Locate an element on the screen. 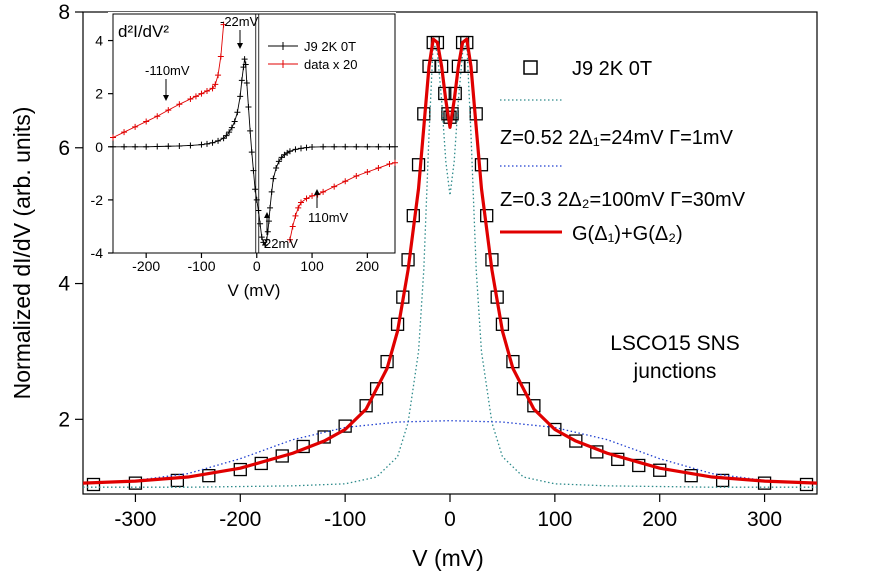  inset-y-tick-label: -4 is located at coordinates (97, 253).